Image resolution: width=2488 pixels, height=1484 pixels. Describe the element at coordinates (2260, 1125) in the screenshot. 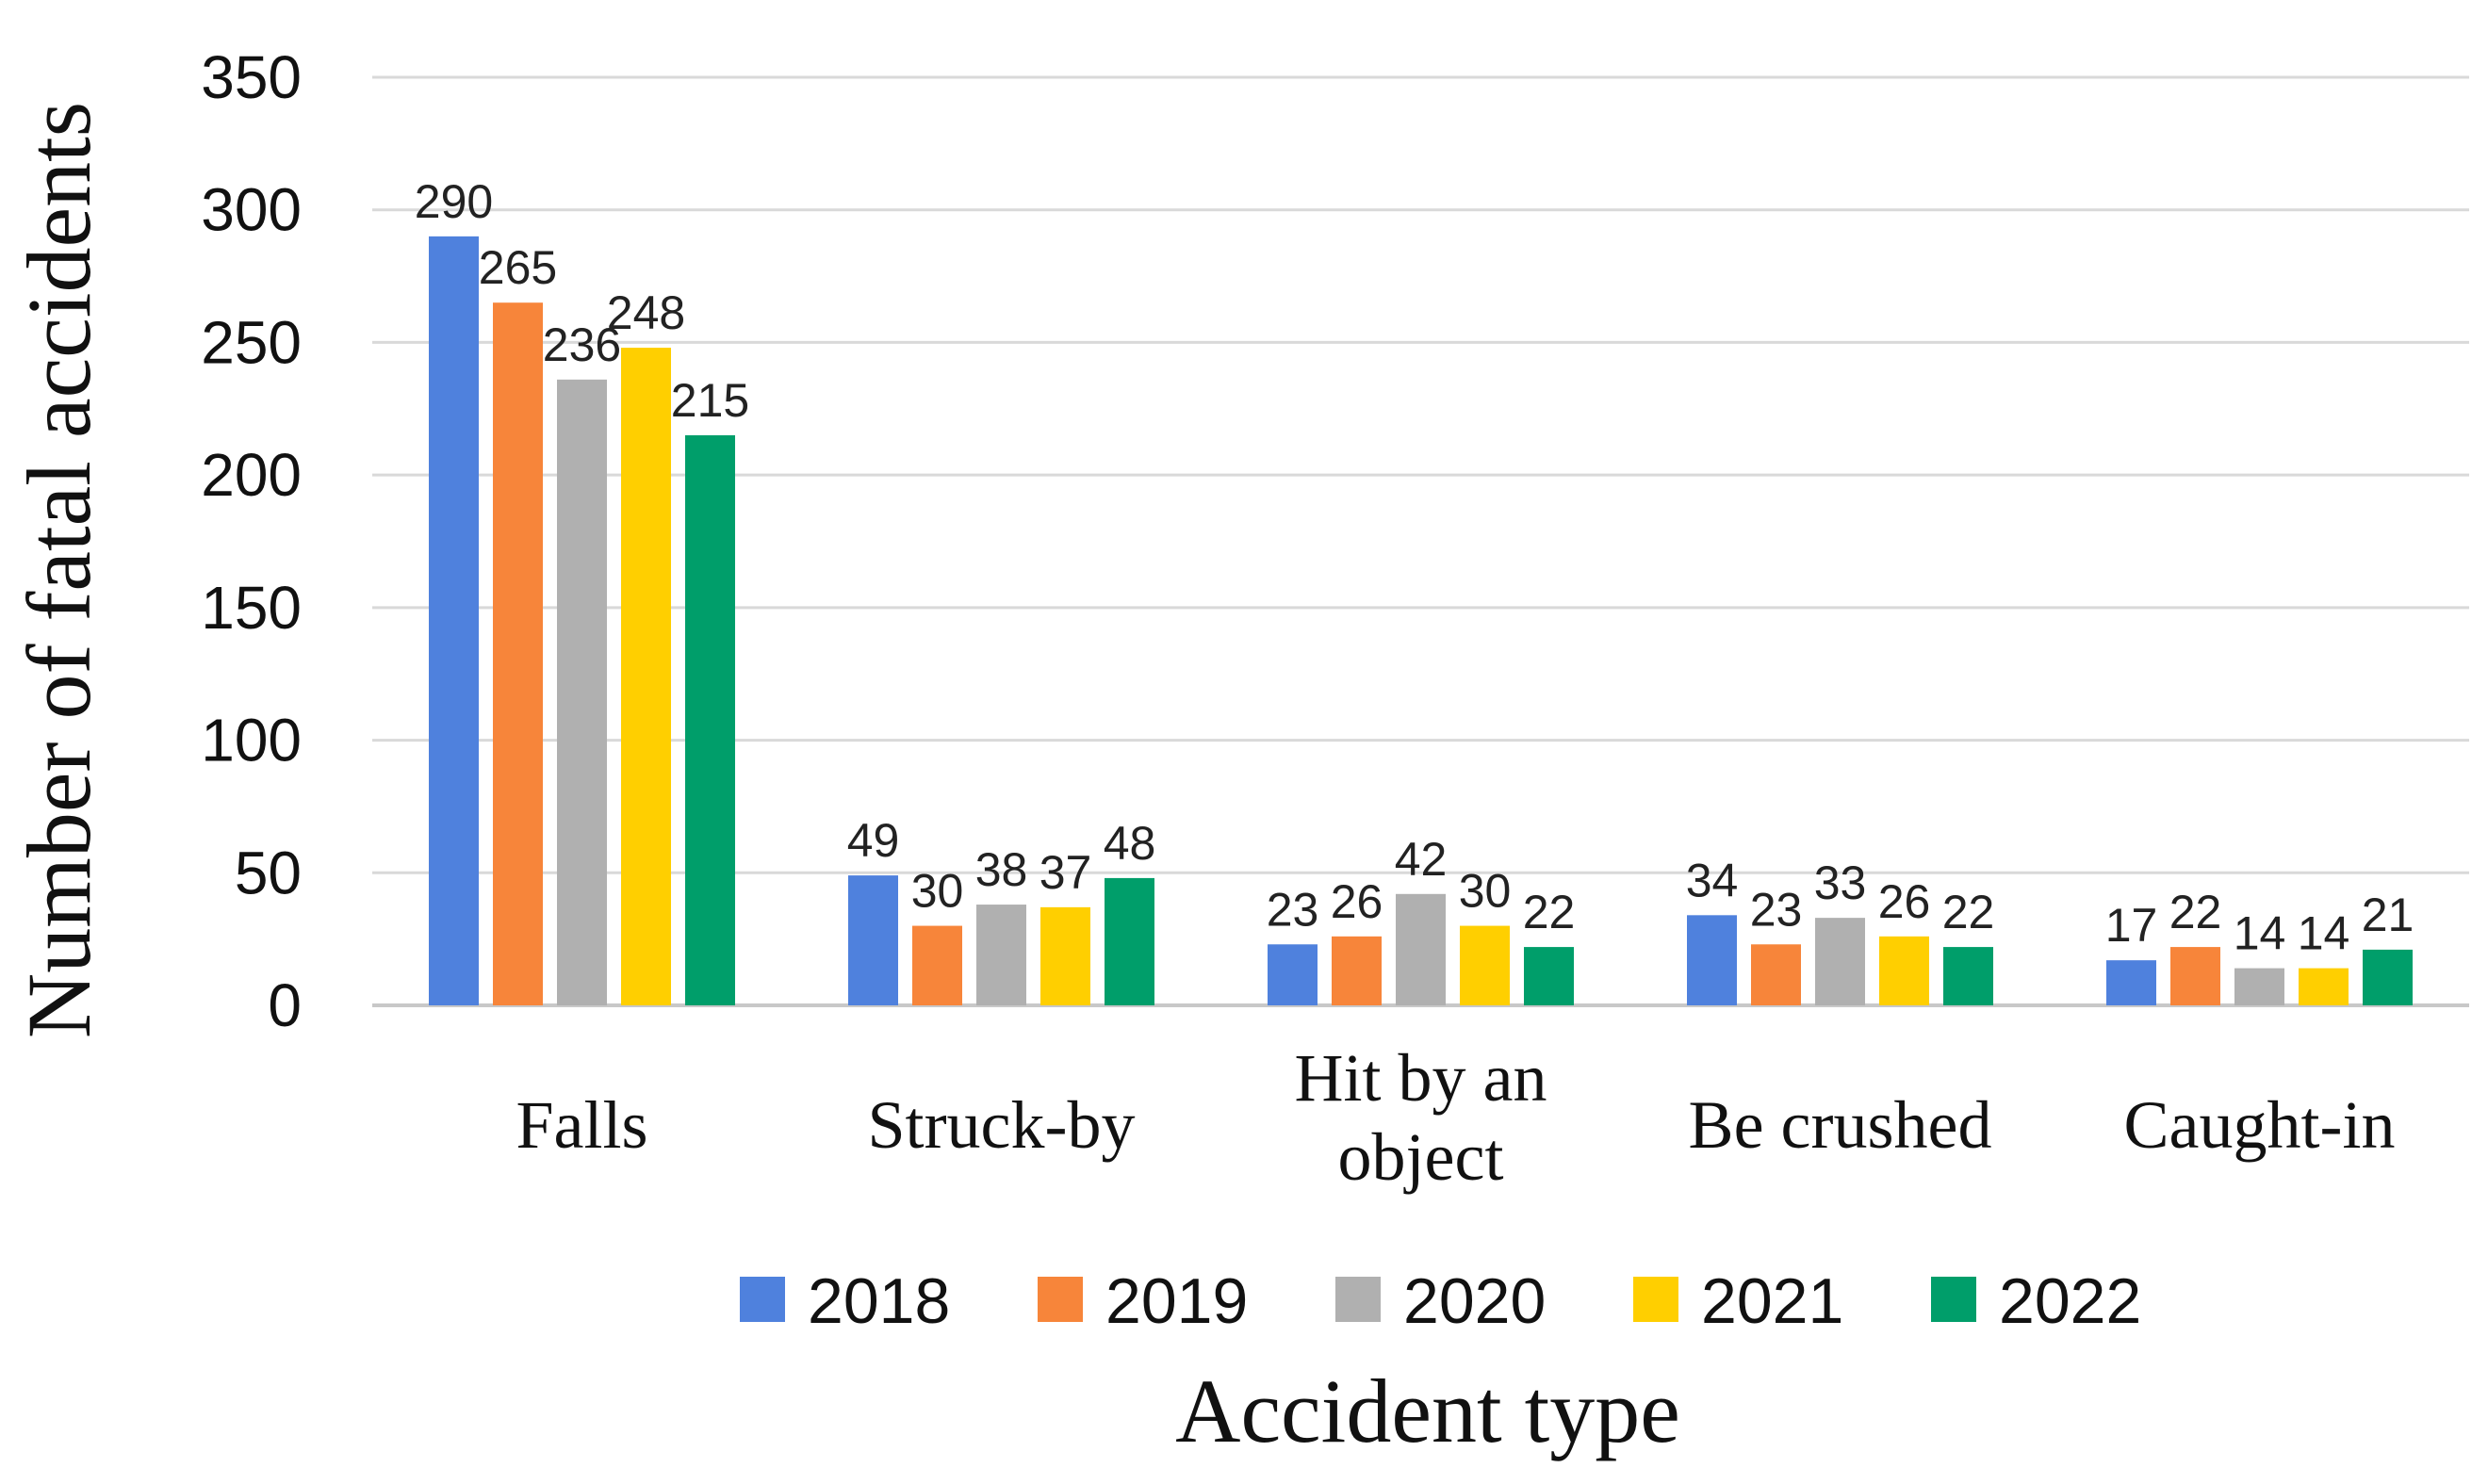

I see `x-tick-label: Caught-in` at that location.